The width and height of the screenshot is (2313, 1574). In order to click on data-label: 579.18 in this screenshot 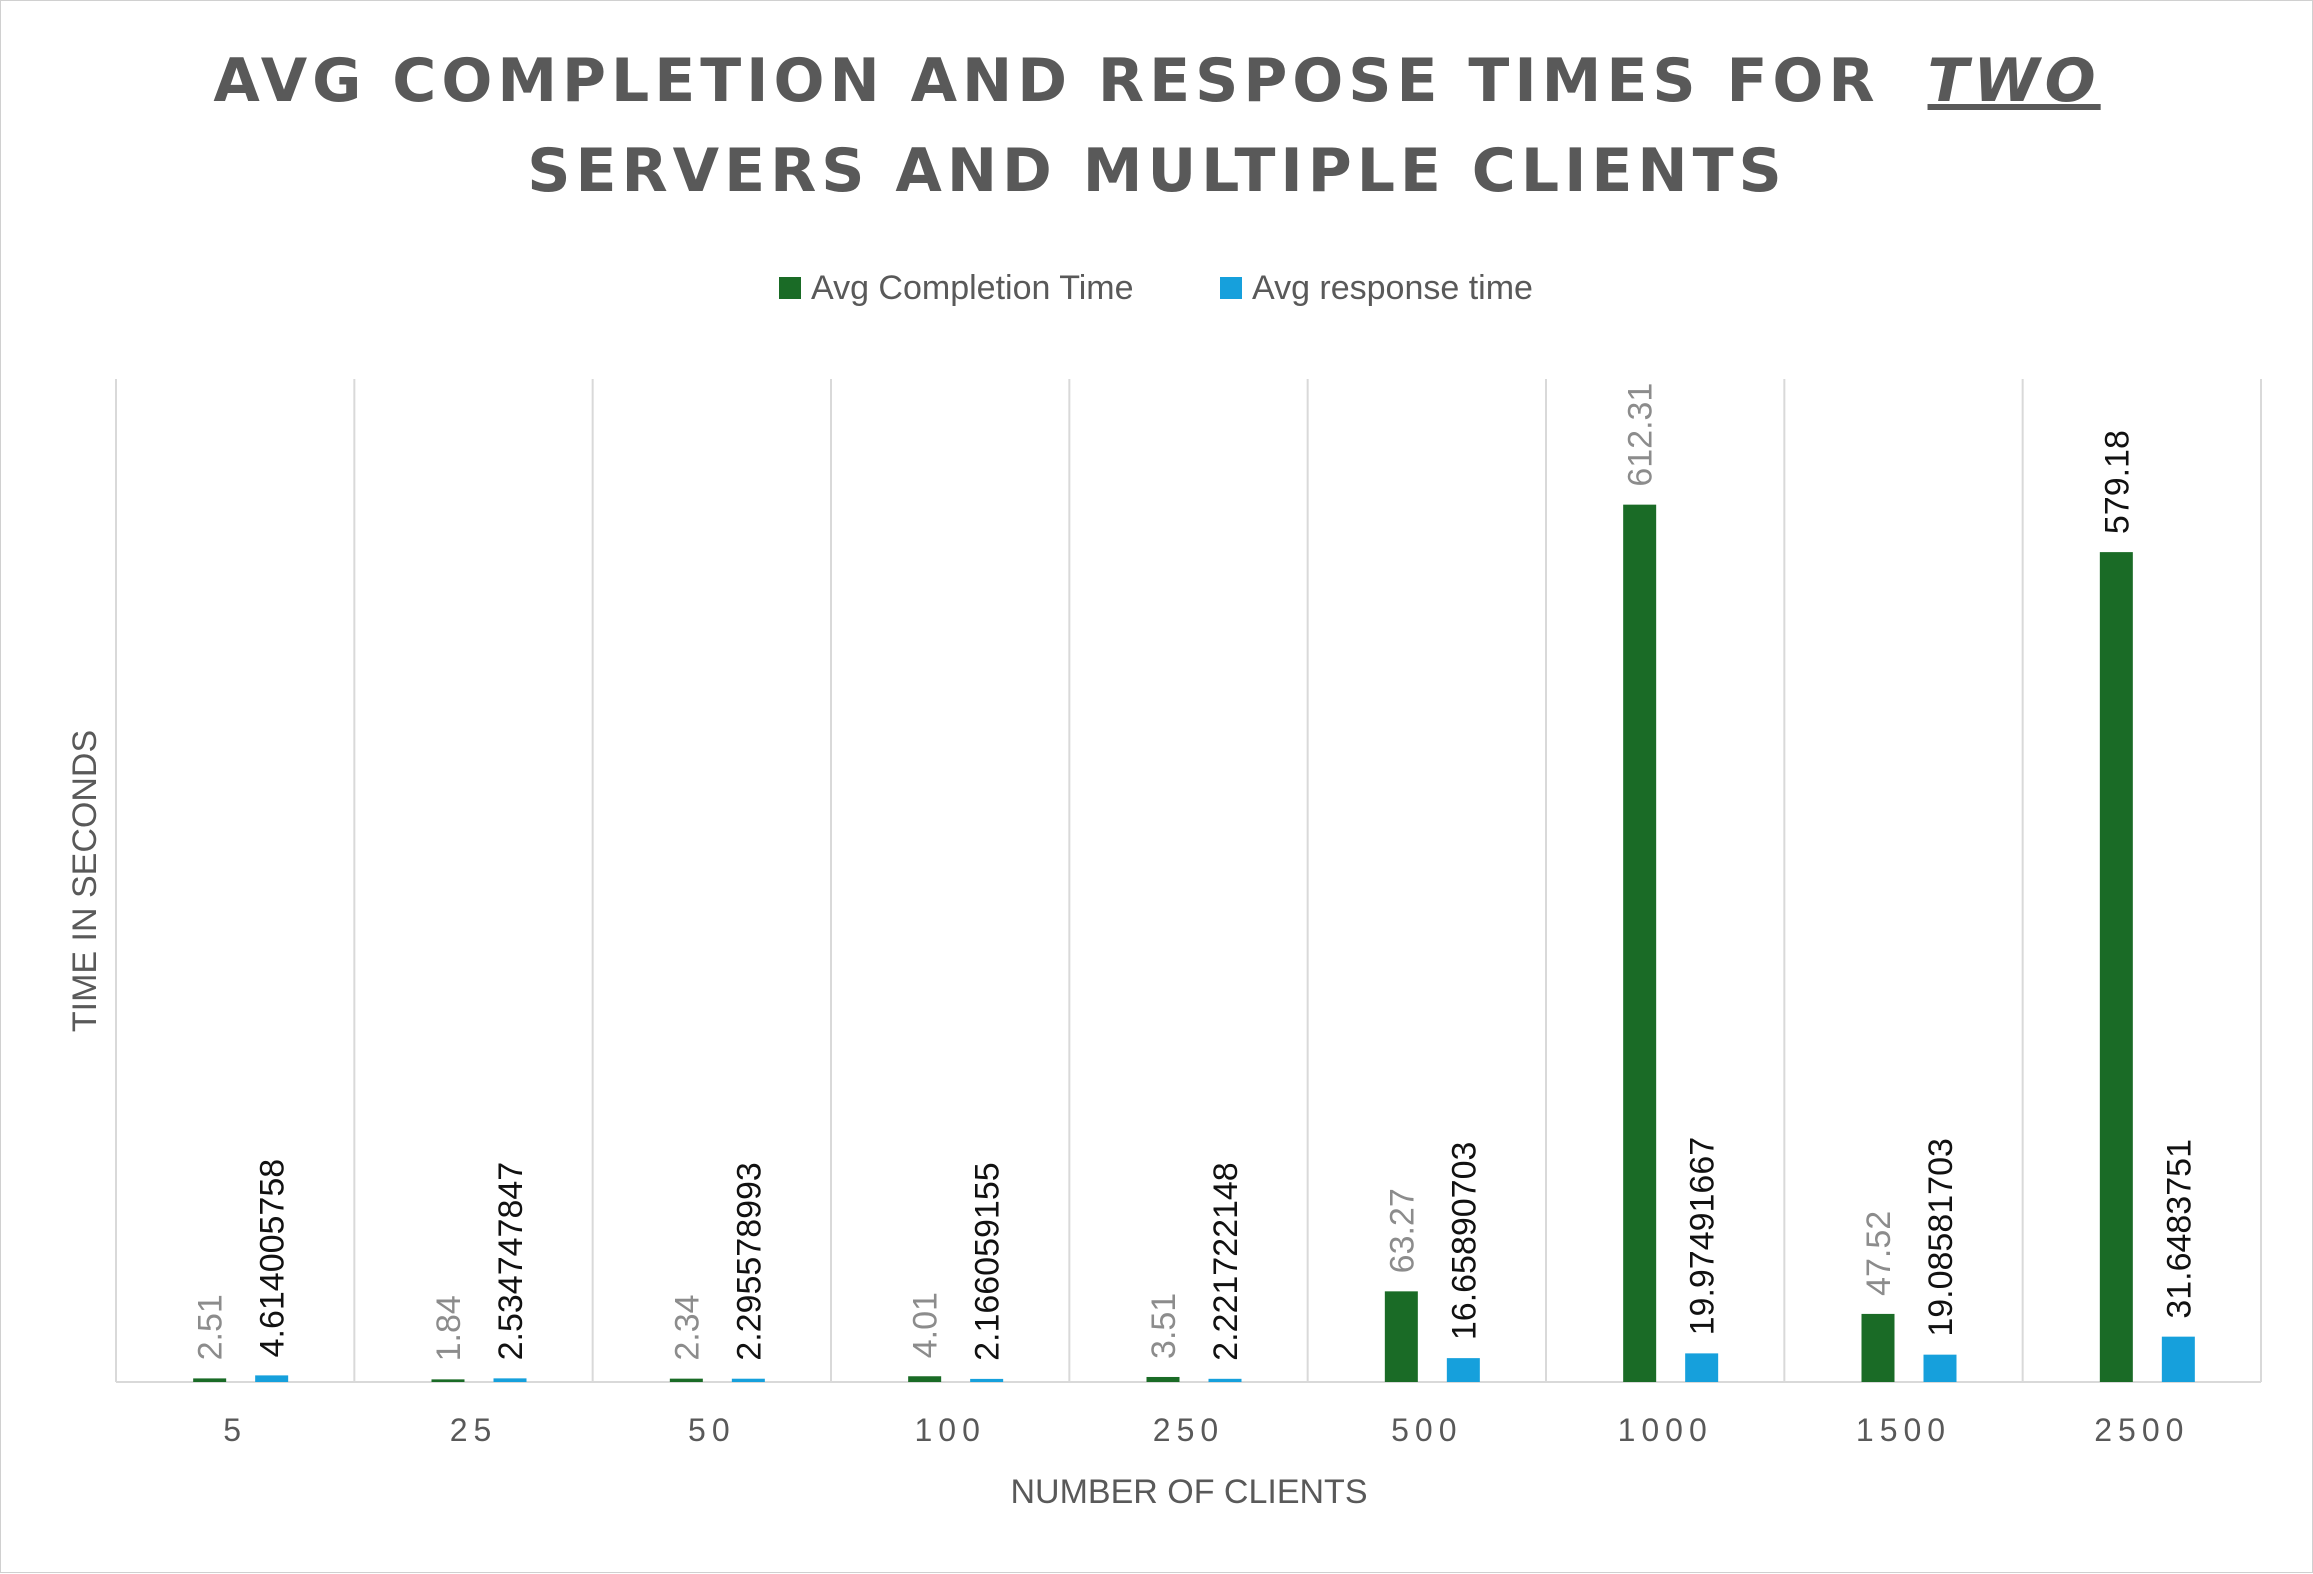, I will do `click(2117, 482)`.